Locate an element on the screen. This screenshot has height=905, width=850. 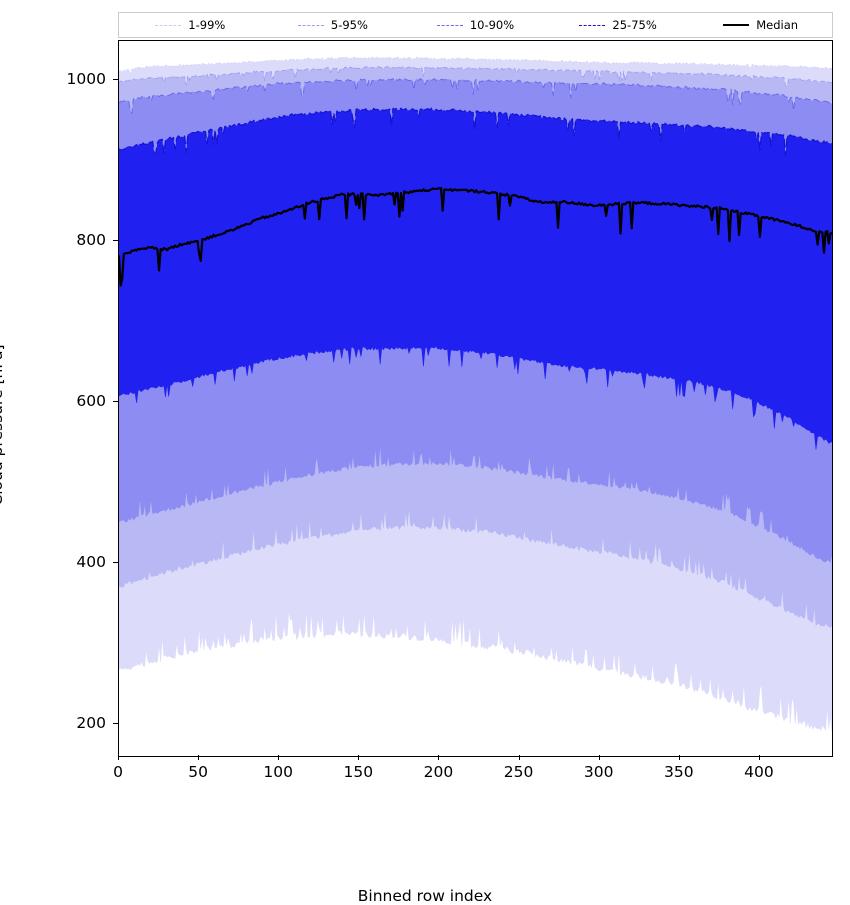
legend-item-1-99: 1-99% is located at coordinates (190, 25).